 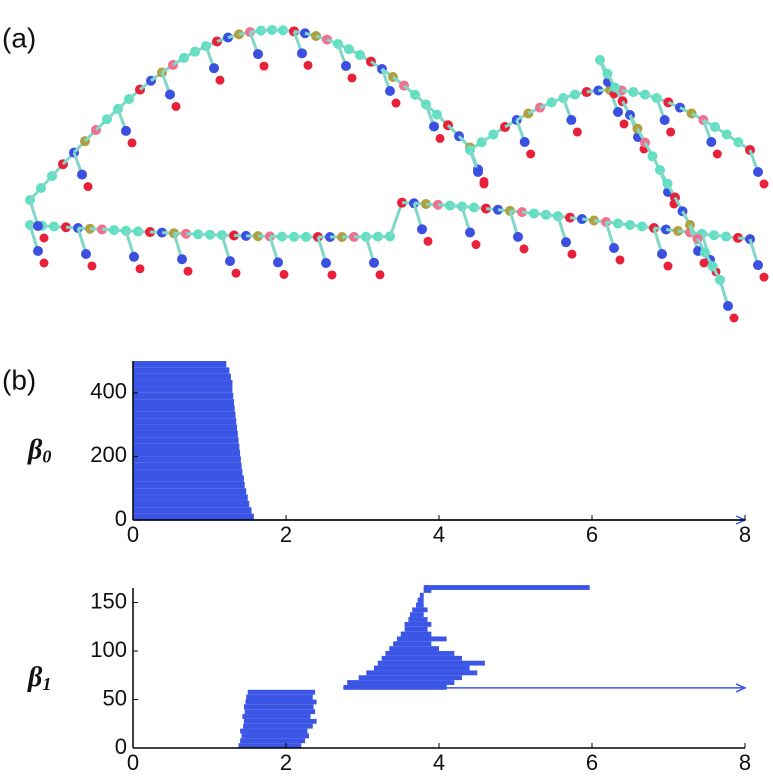 I want to click on y-label-subscript: 0, so click(x=46, y=457).